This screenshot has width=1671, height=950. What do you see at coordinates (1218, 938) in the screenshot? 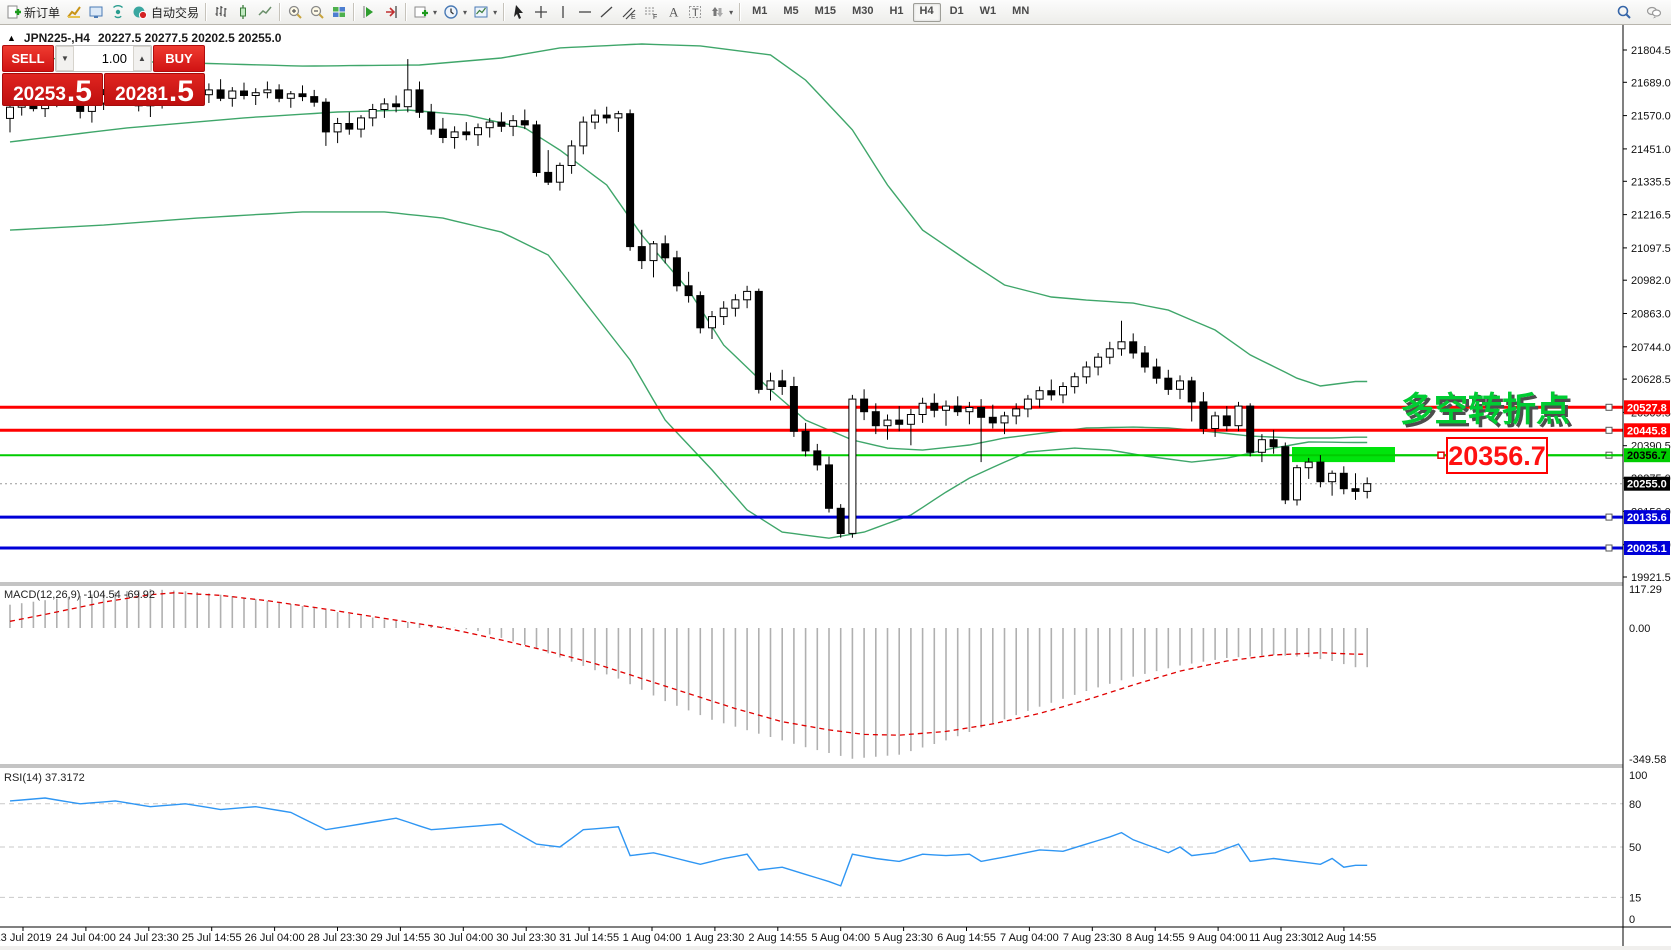
I see `time-tick-label: 9 Aug 04:00` at bounding box center [1218, 938].